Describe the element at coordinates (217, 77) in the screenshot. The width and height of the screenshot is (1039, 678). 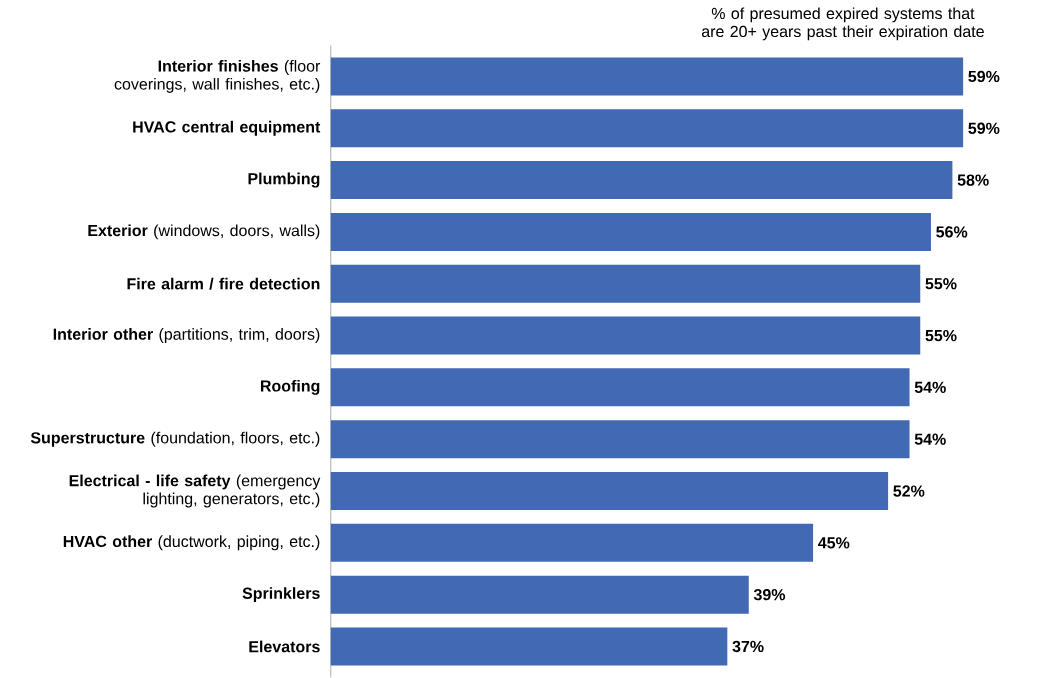
I see `y-tick-label: Interior finishes (floor coverings, wall finishes, etc.)` at that location.